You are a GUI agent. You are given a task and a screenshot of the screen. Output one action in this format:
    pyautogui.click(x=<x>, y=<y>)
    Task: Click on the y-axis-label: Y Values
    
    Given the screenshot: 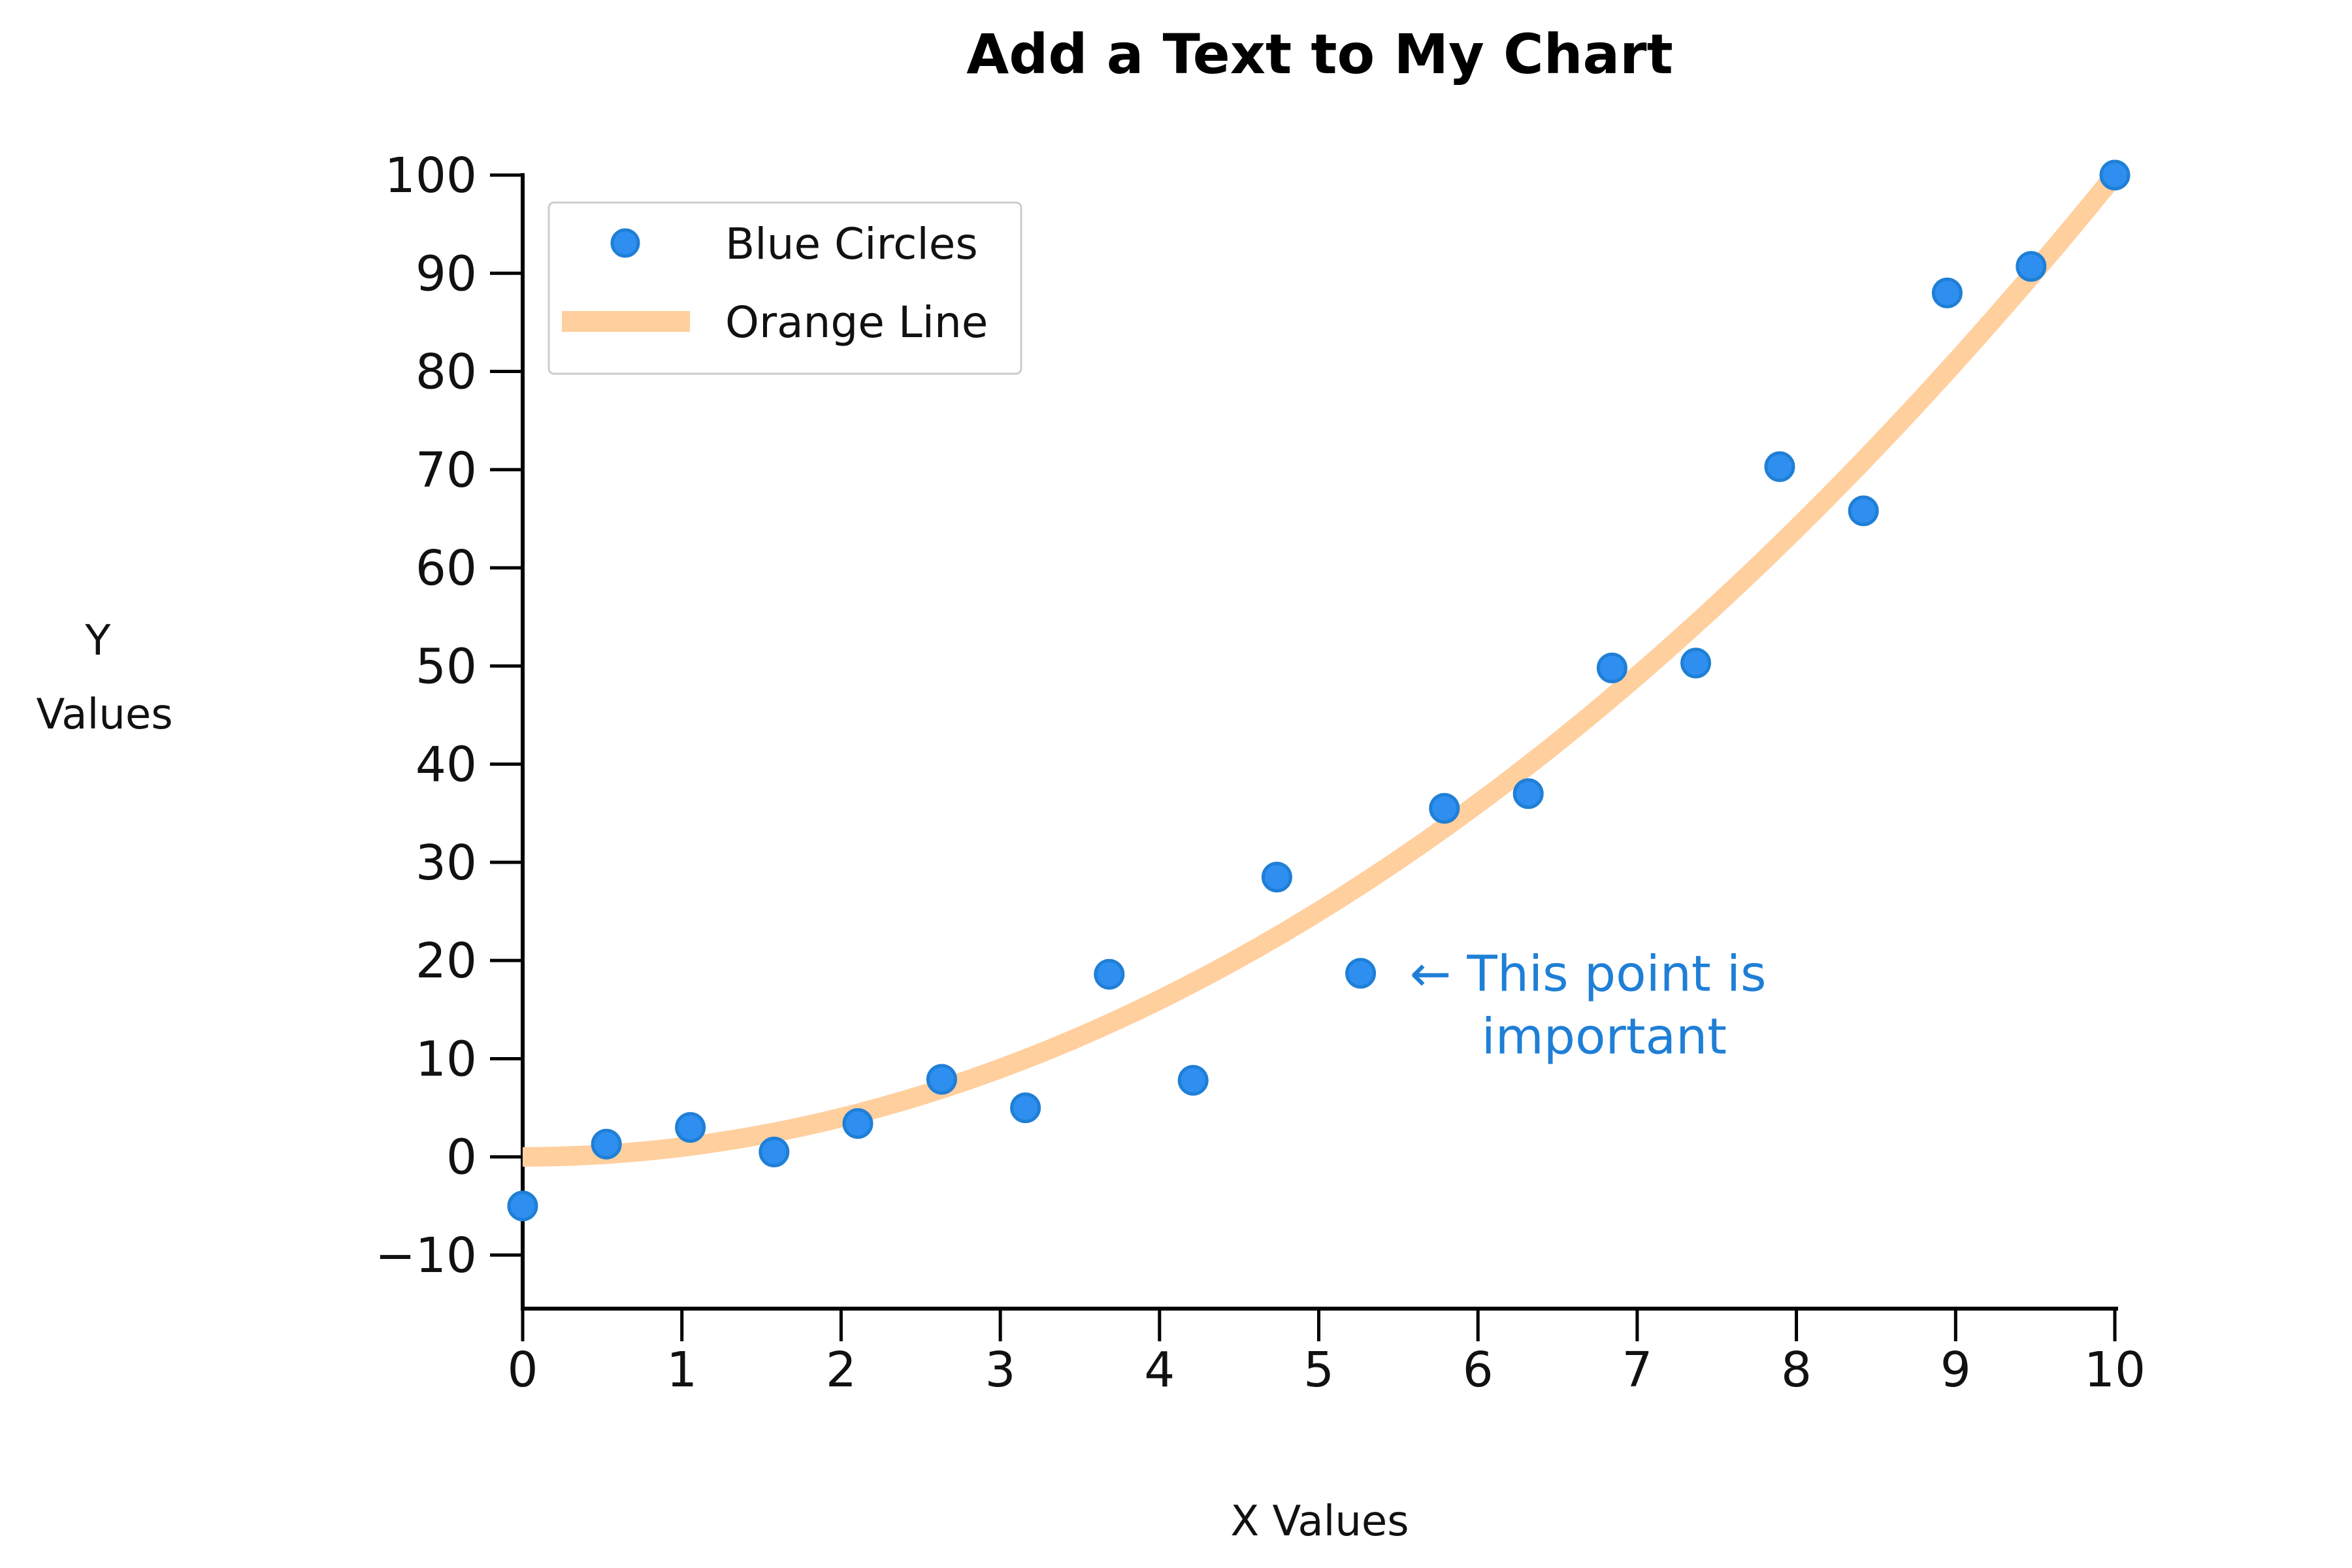 What is the action you would take?
    pyautogui.click(x=104, y=678)
    